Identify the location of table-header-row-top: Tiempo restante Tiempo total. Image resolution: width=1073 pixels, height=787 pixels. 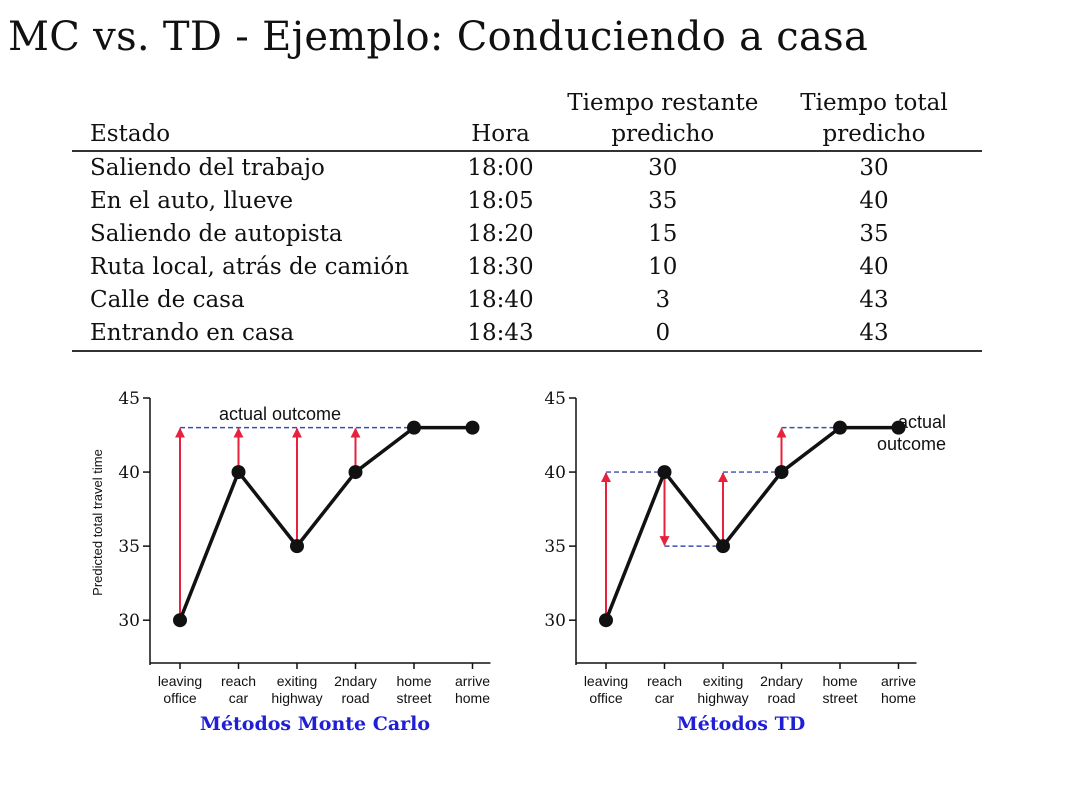
(527, 103).